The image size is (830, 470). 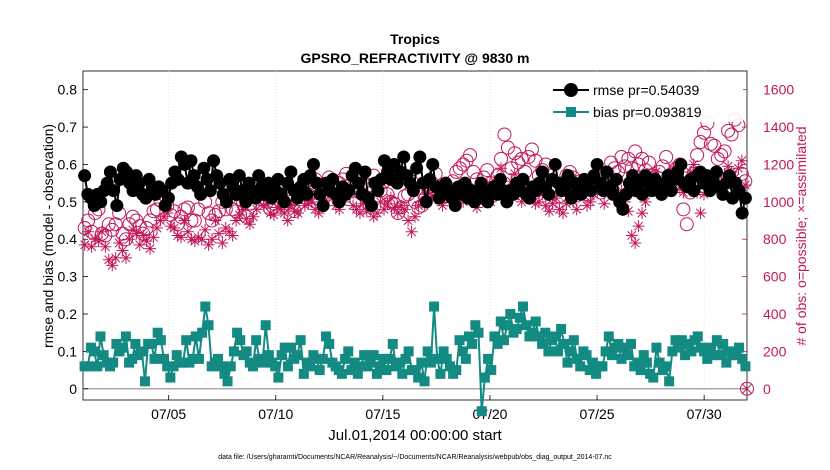 I want to click on y-right-tick-label: 1200, so click(x=778, y=164).